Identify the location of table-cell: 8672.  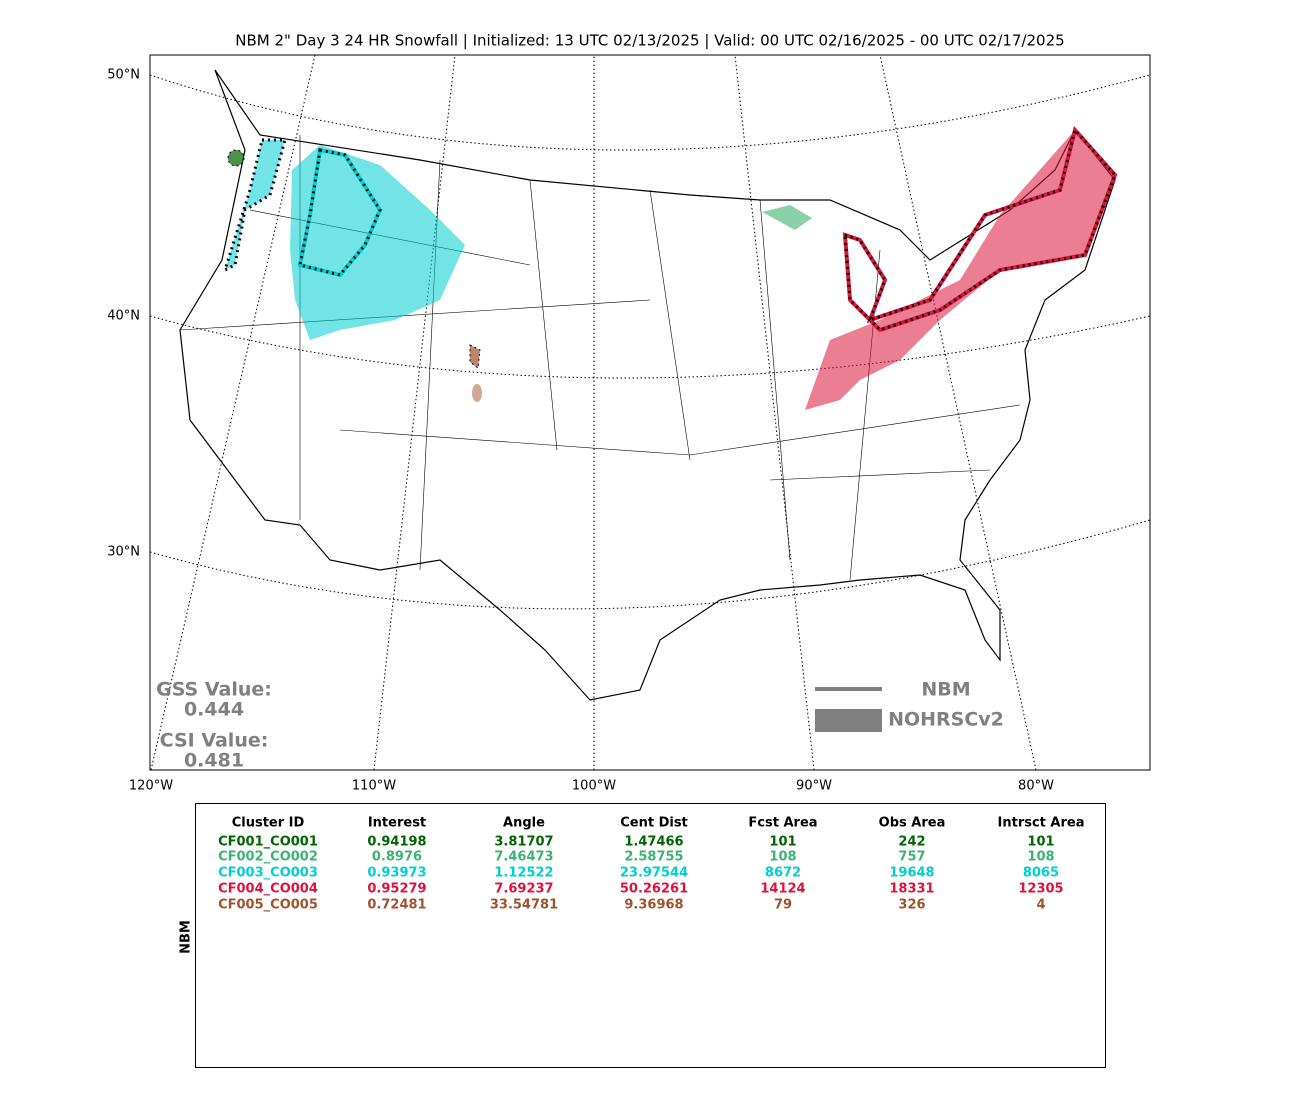
(783, 873).